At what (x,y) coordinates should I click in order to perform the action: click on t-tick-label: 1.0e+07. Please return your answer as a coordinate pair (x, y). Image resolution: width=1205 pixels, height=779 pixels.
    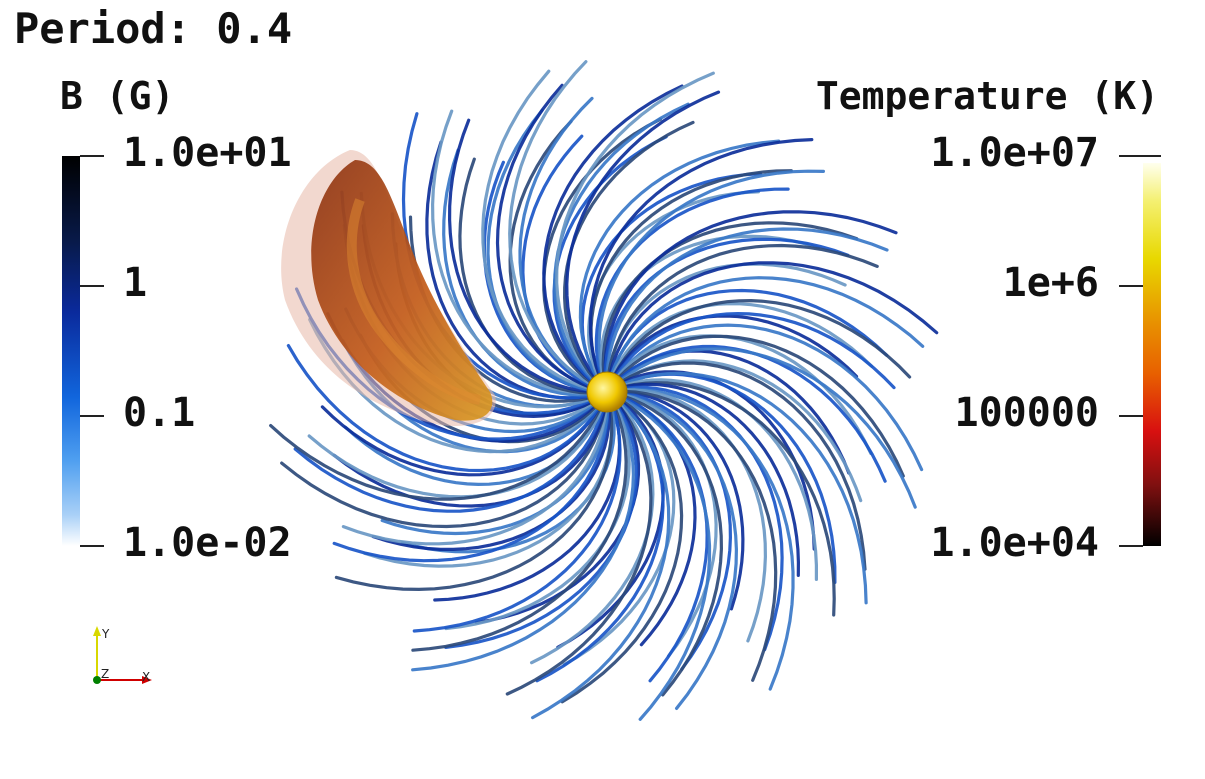
    Looking at the image, I should click on (1014, 153).